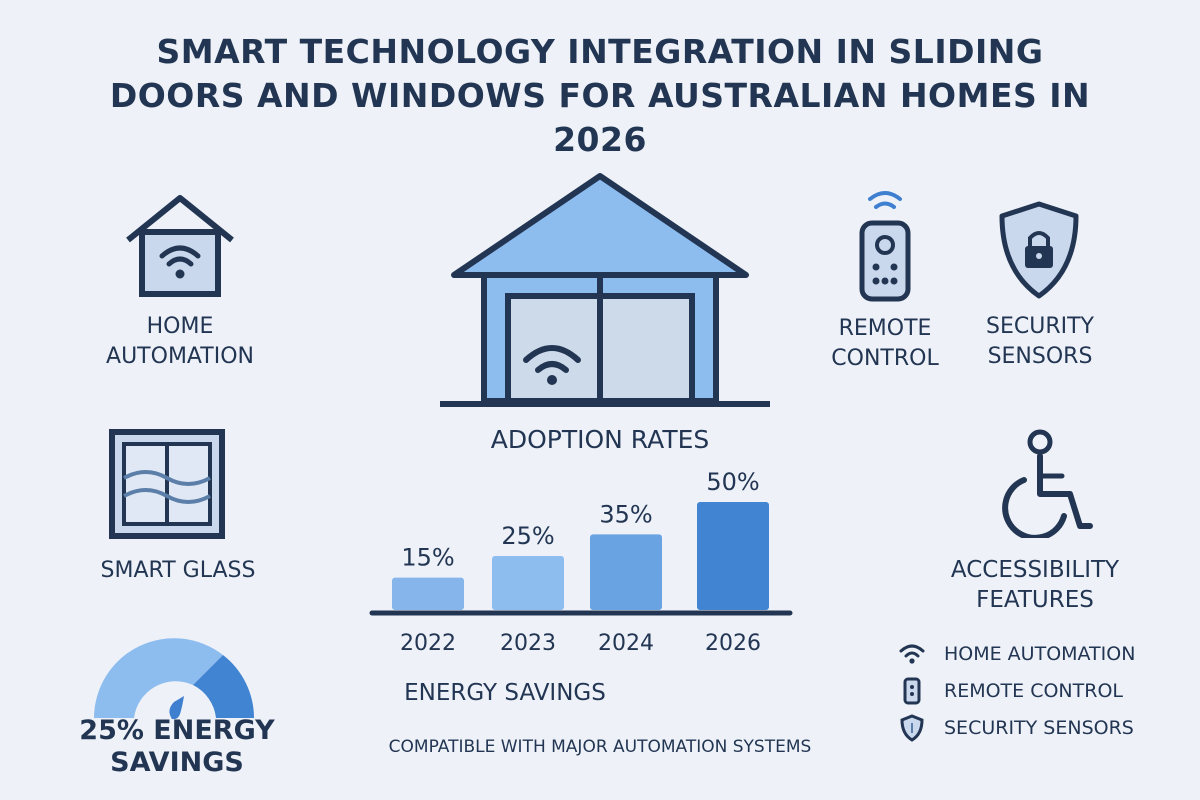 This screenshot has width=1200, height=800. What do you see at coordinates (885, 343) in the screenshot?
I see `remote-control-label: REMOTE CONTROL` at bounding box center [885, 343].